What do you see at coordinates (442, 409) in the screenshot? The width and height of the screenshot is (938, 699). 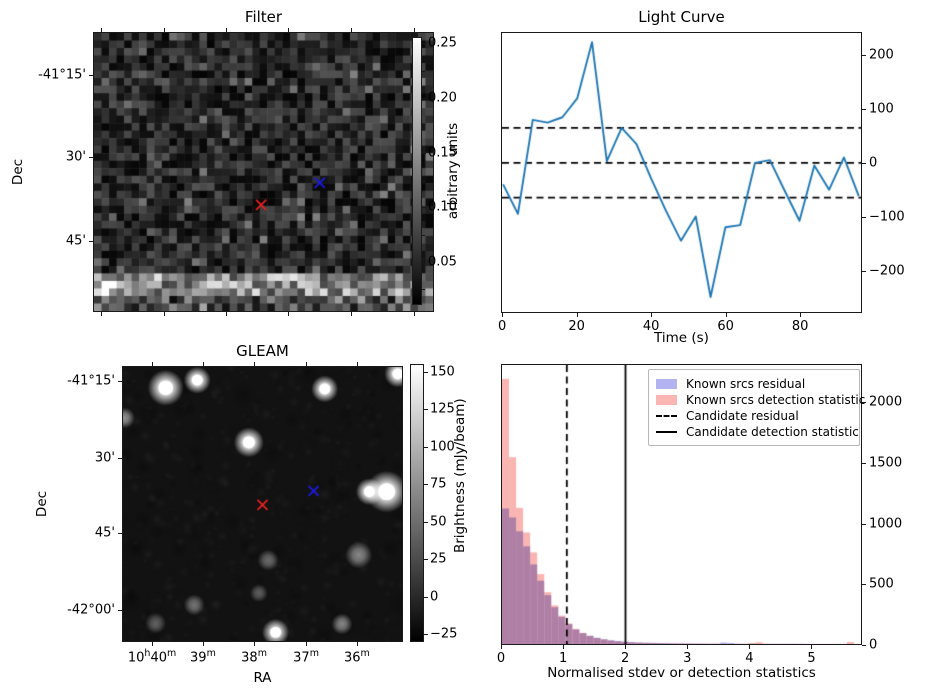 I see `gleam-colorbar-tick-label: 125` at bounding box center [442, 409].